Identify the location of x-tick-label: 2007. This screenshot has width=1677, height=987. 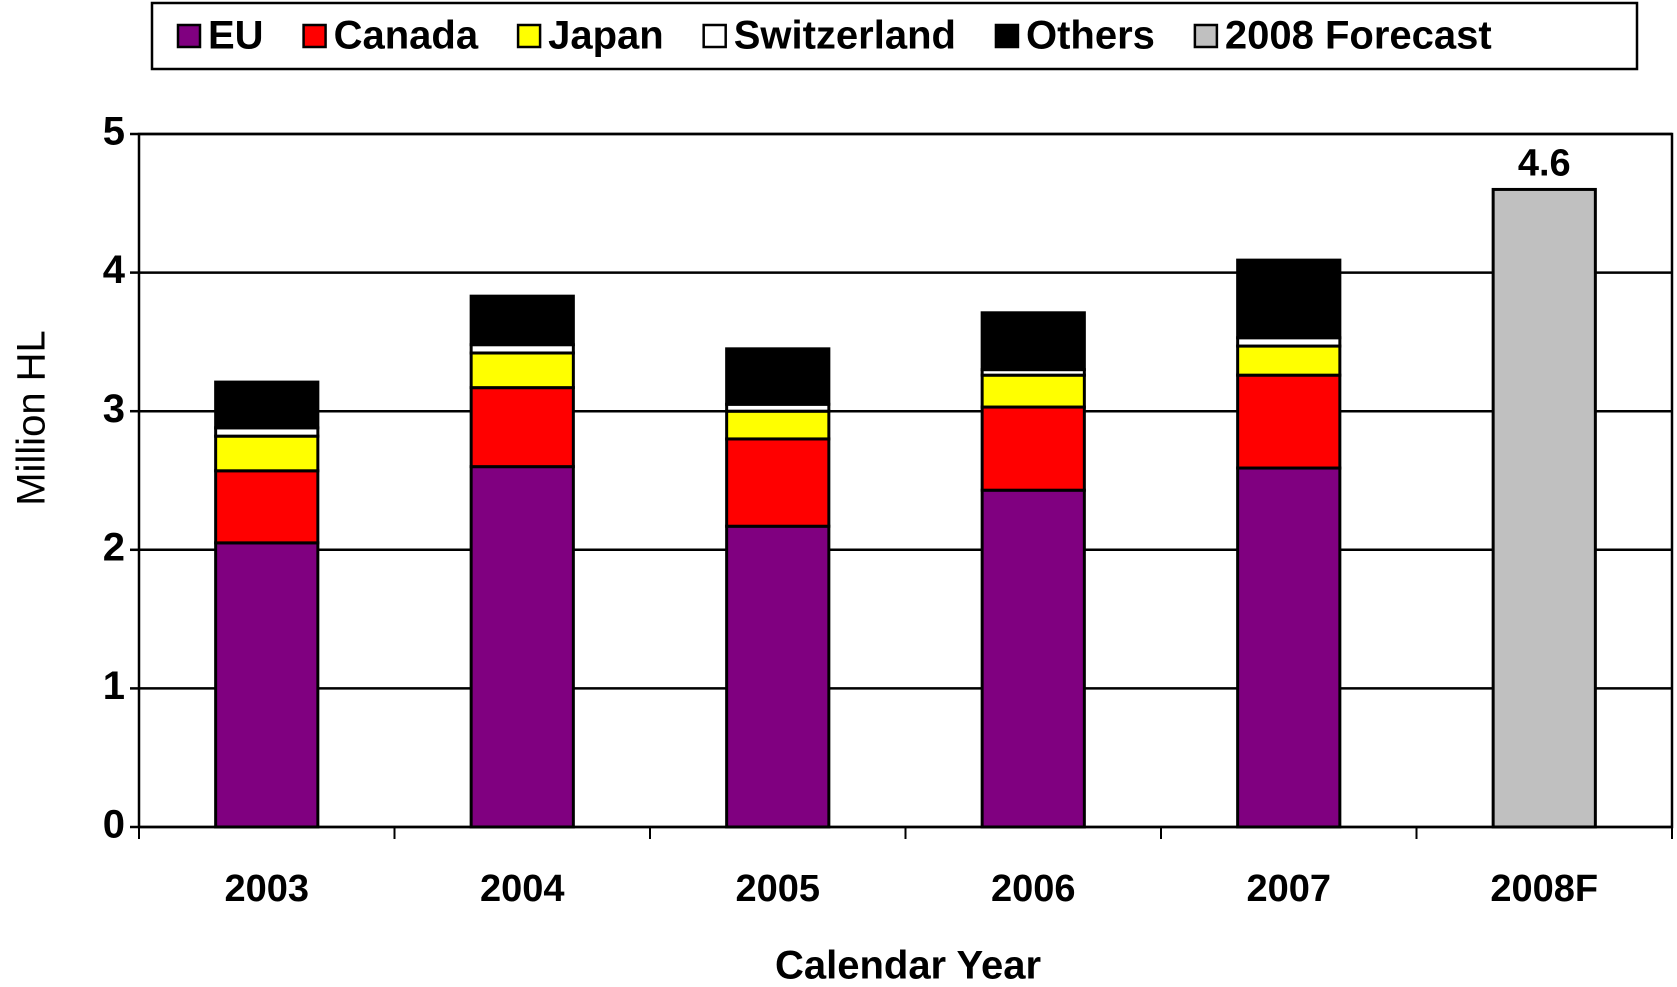
(1288, 889).